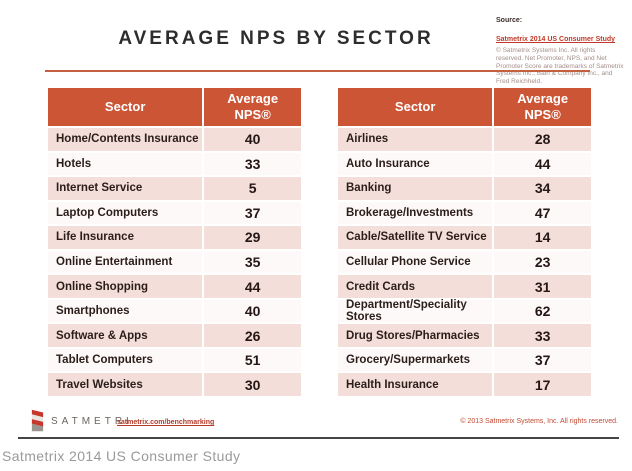  What do you see at coordinates (174, 214) in the screenshot?
I see `table-row: Laptop Computers 37` at bounding box center [174, 214].